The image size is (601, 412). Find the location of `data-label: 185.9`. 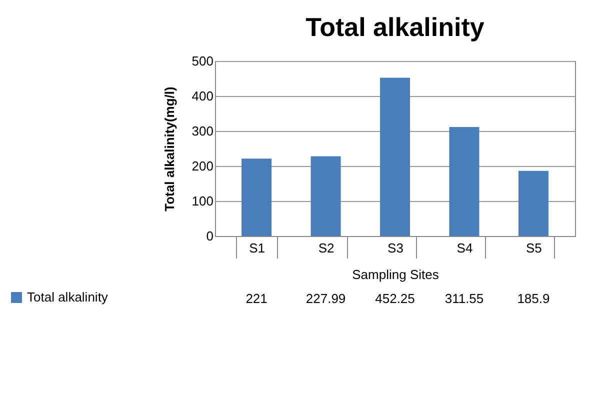

data-label: 185.9 is located at coordinates (533, 298).